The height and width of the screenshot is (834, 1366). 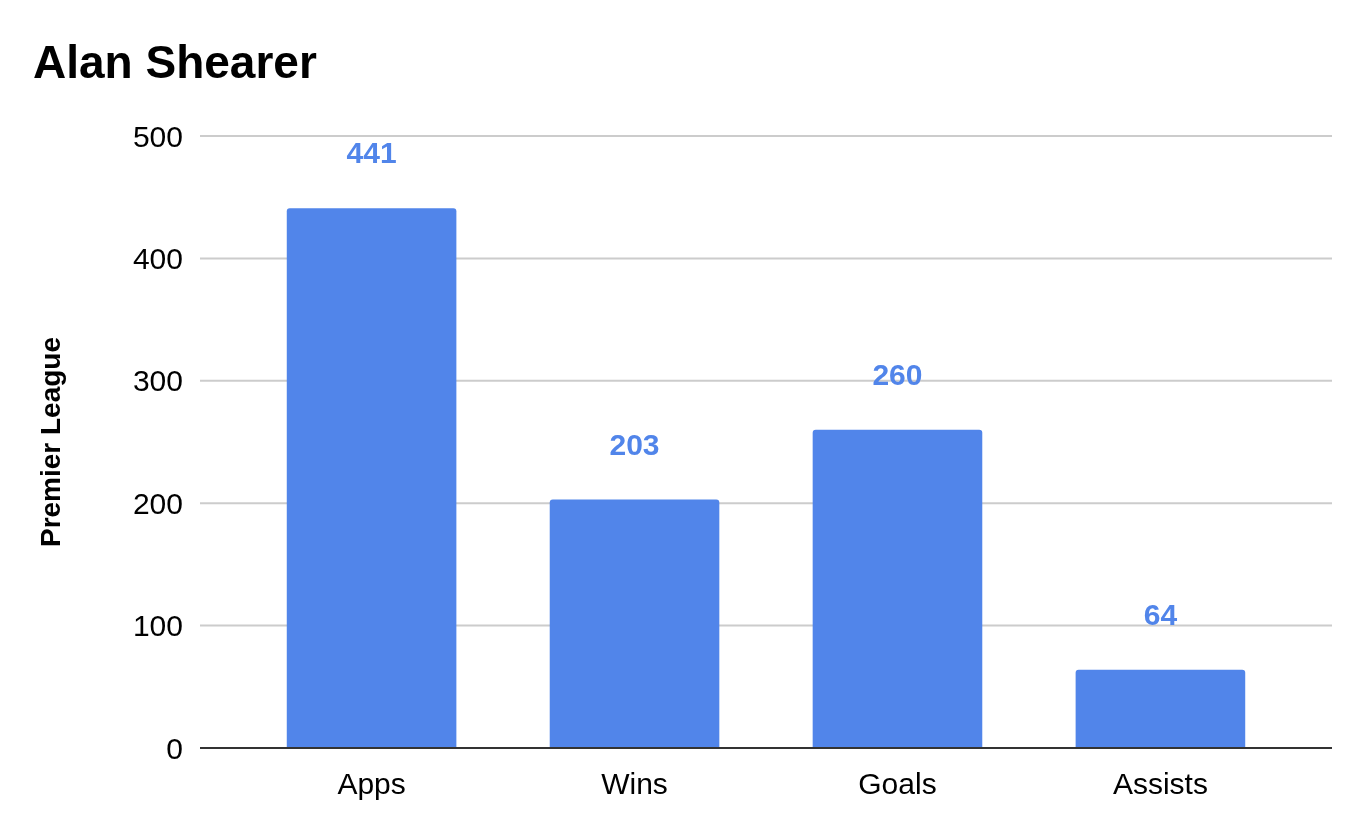 I want to click on x-tick-label: Apps, so click(x=371, y=783).